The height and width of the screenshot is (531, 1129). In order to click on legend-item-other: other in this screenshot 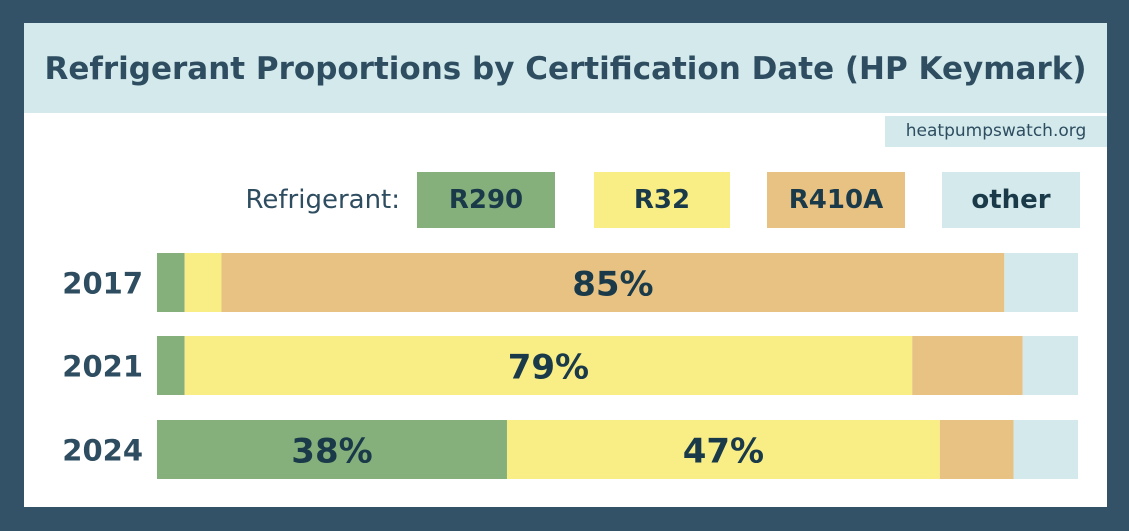, I will do `click(1011, 200)`.